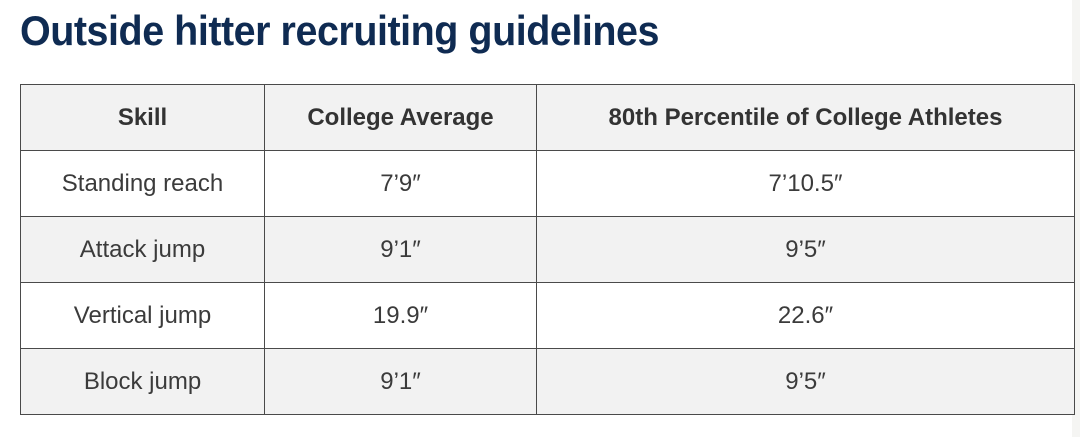 The height and width of the screenshot is (437, 1080). Describe the element at coordinates (400, 117) in the screenshot. I see `column-header-college-average: College Average` at that location.